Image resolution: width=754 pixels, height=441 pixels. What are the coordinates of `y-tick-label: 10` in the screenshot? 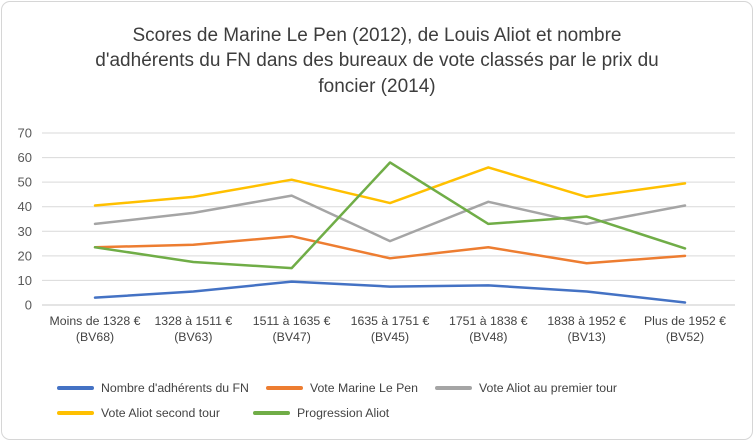 It's located at (25, 280).